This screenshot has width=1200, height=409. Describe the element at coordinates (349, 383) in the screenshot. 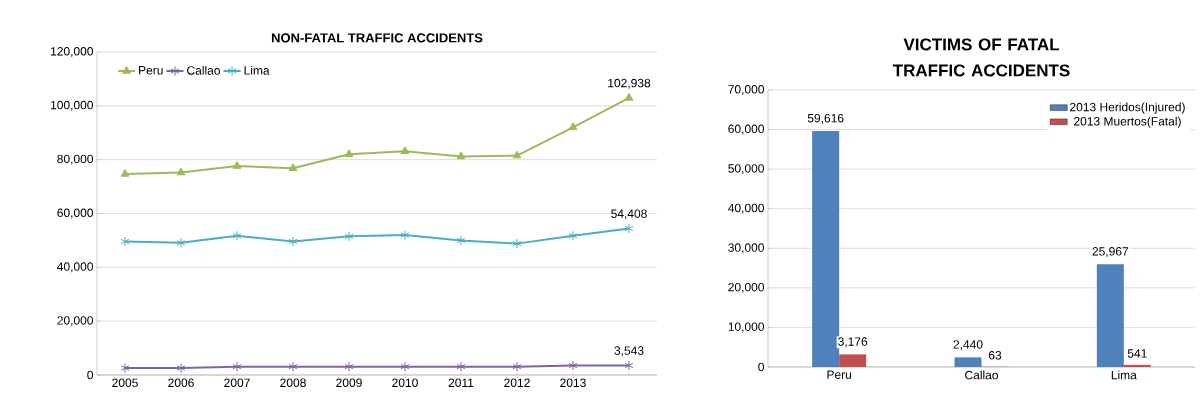

I see `x-tick-label: 2009` at that location.